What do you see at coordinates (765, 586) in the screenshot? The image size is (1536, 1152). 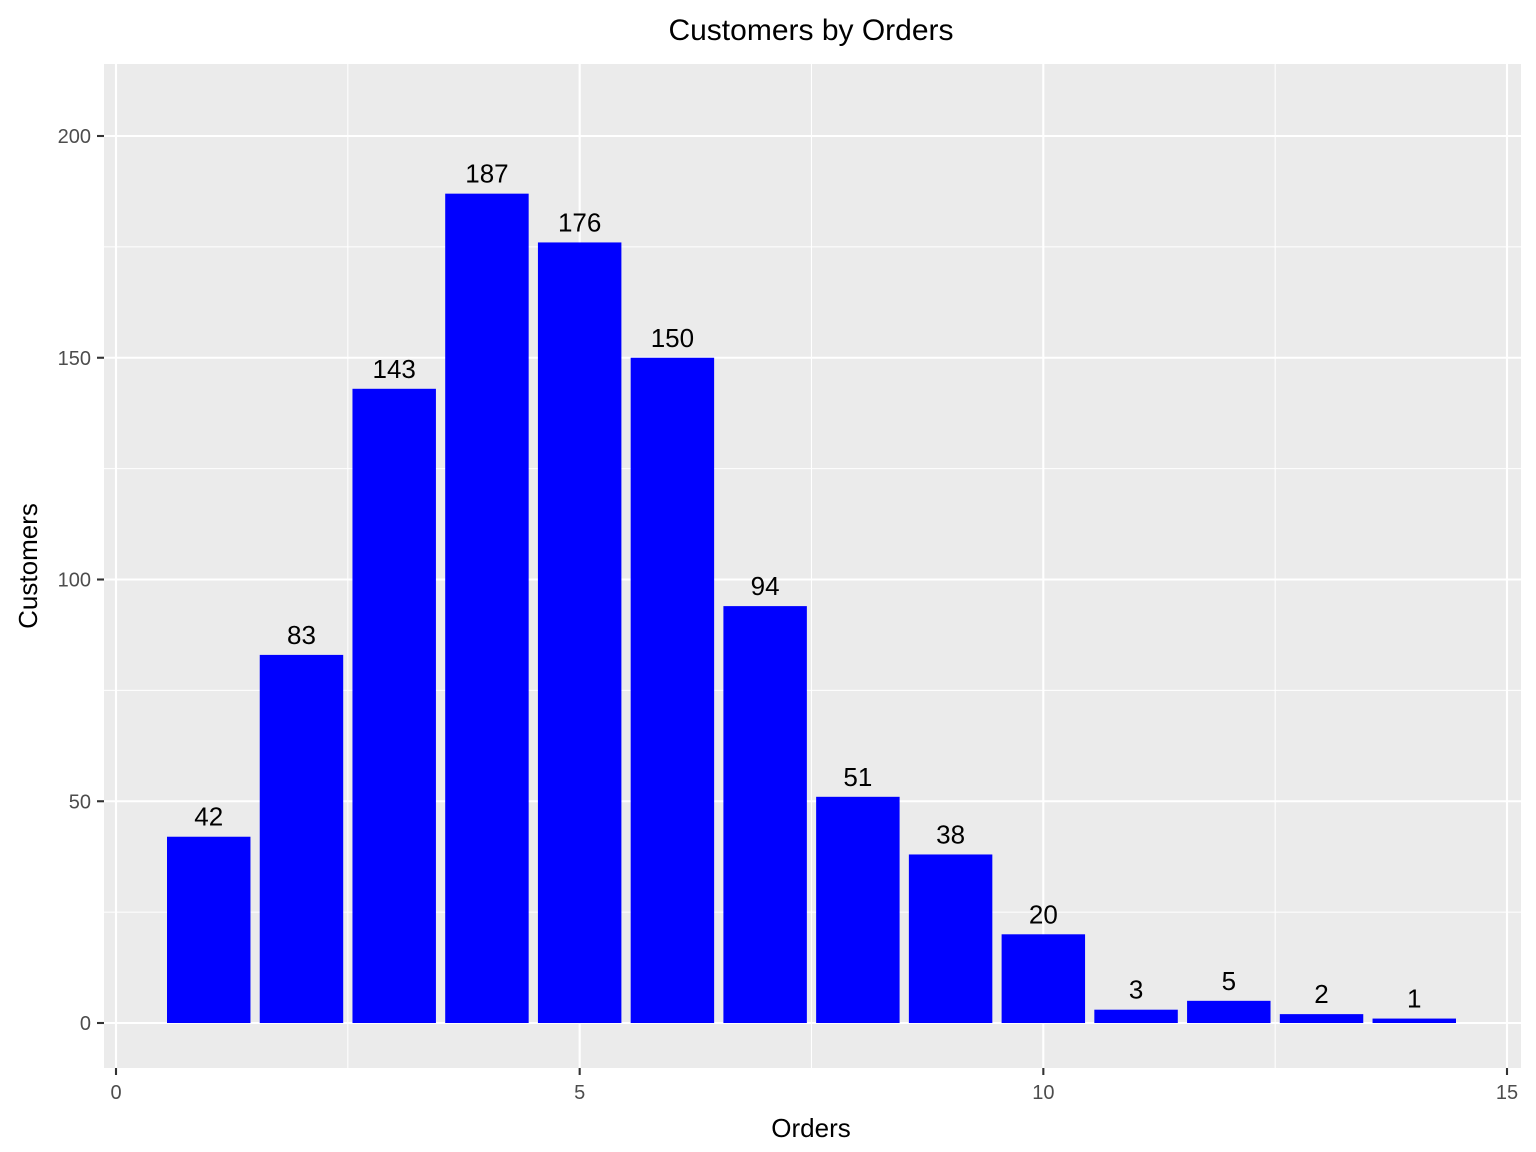 I see `bar-value-label: 94` at bounding box center [765, 586].